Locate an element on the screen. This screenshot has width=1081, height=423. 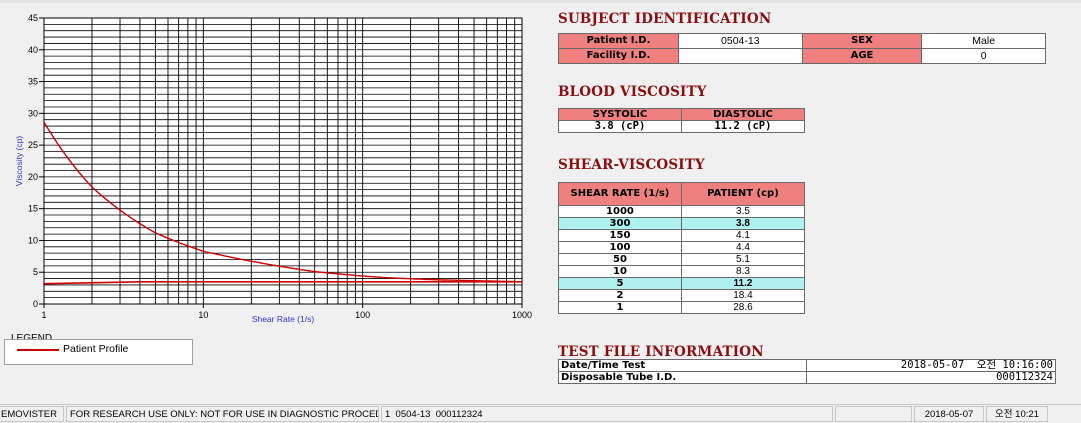
patient-cp-cell: 5.1 is located at coordinates (743, 259).